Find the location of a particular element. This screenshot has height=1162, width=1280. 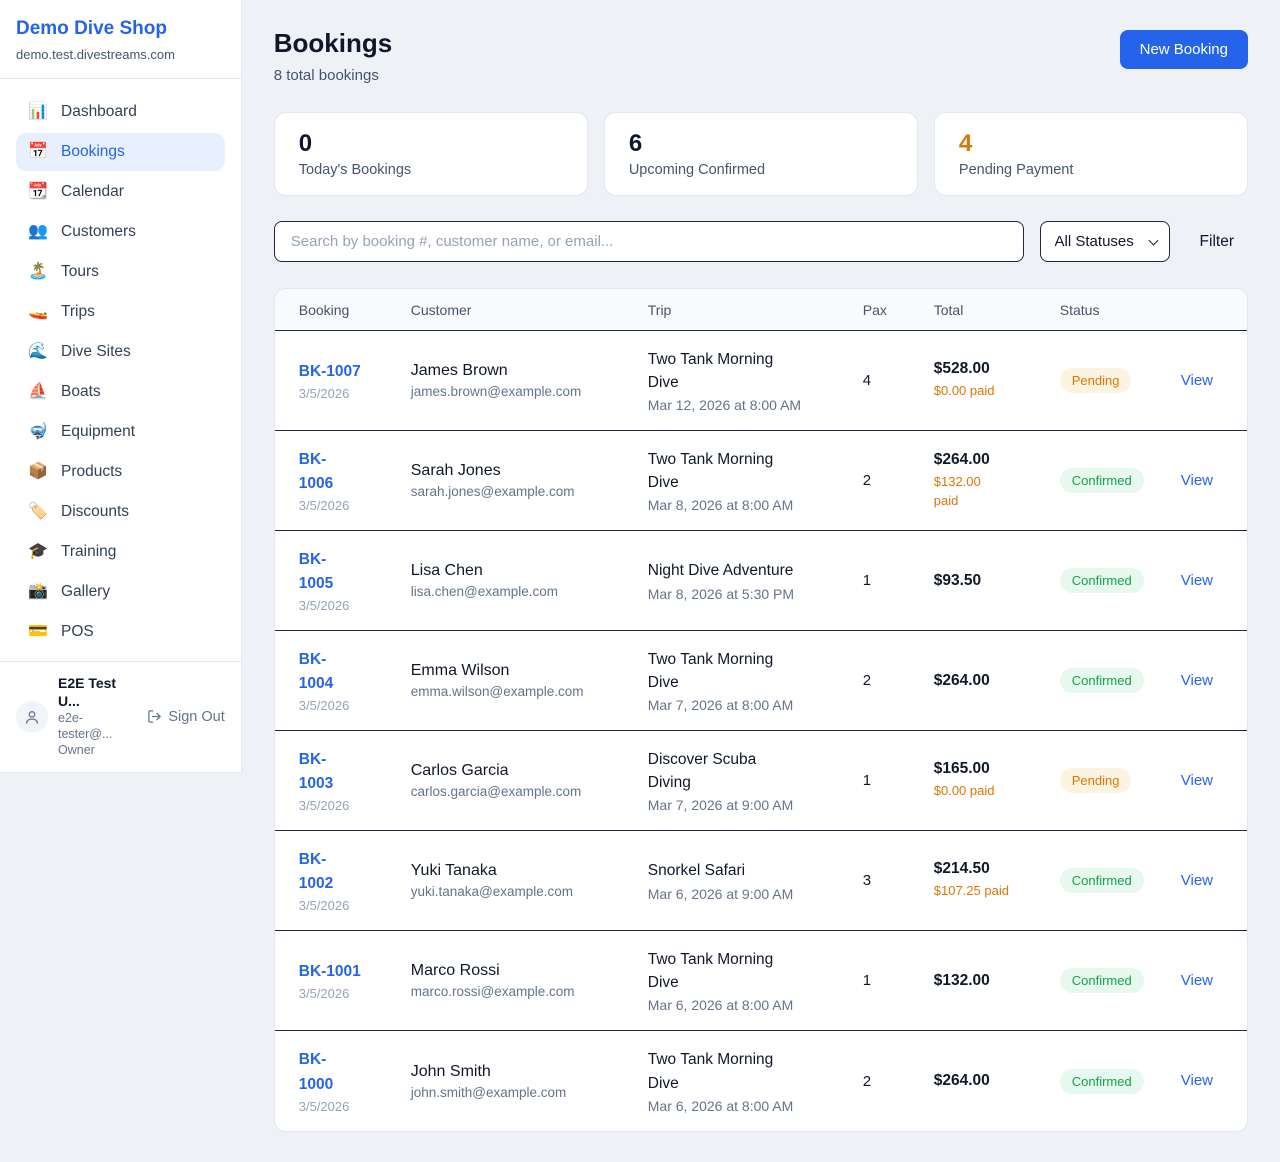

status-badge: Pending is located at coordinates (1095, 780).